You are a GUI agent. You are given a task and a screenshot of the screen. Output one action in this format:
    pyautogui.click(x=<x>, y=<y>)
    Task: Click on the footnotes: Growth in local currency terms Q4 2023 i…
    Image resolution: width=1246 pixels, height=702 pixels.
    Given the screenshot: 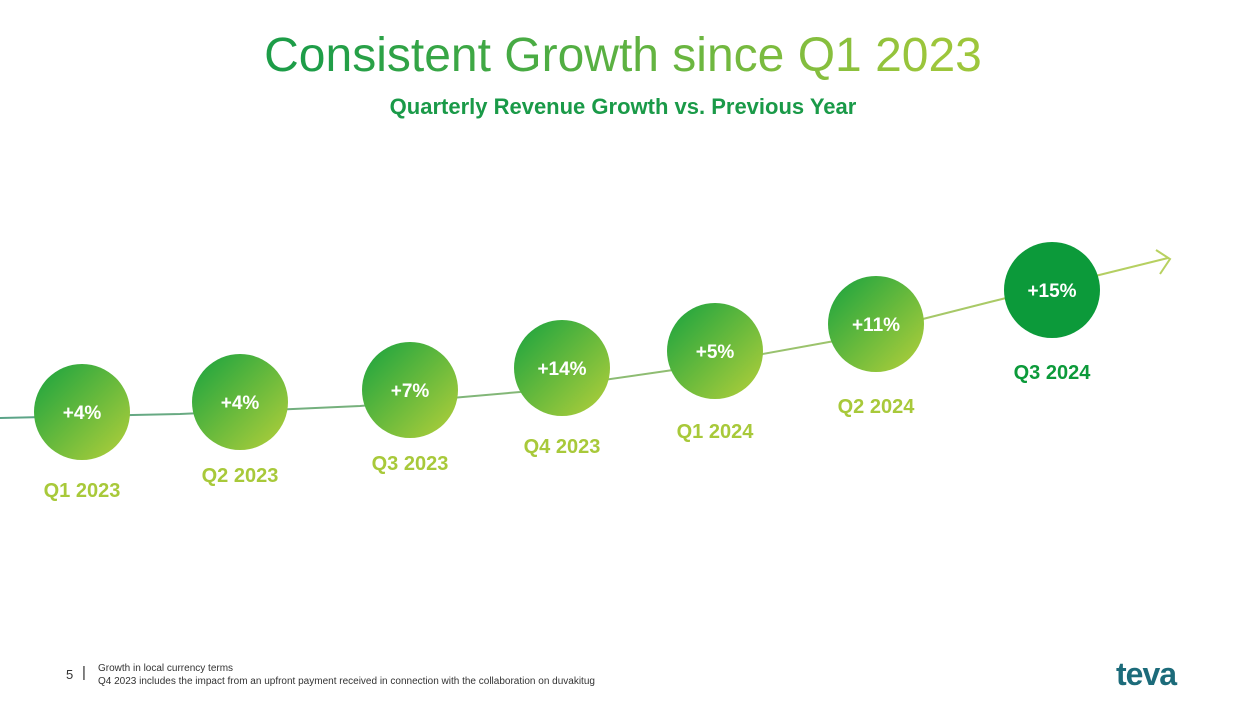 What is the action you would take?
    pyautogui.click(x=346, y=675)
    